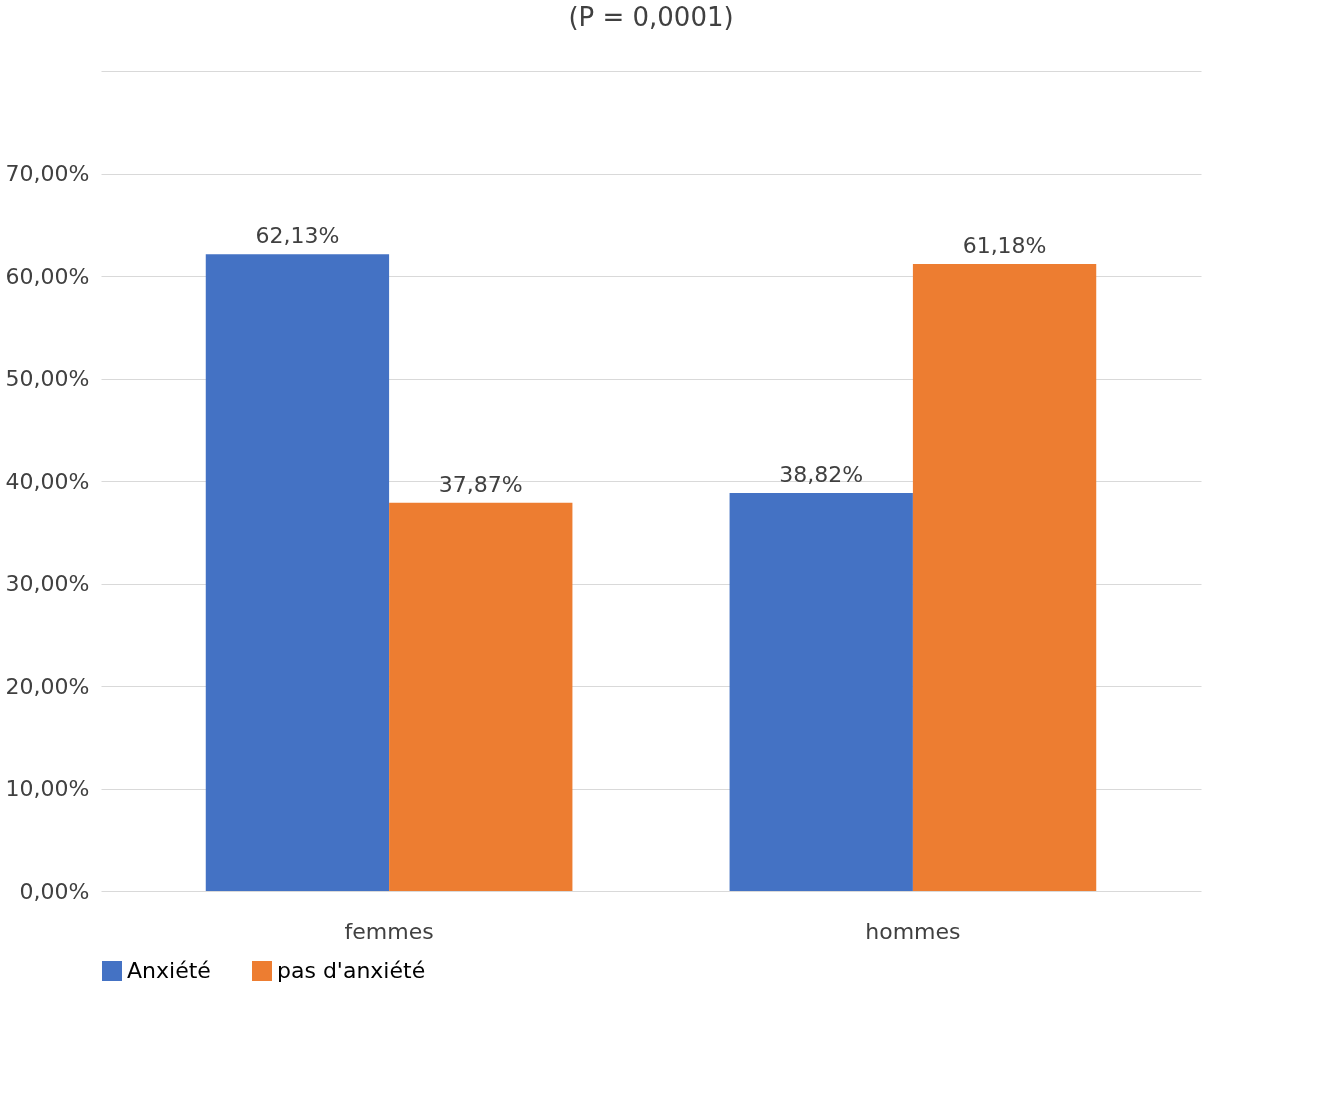 The width and height of the screenshot is (1327, 1115). What do you see at coordinates (54, 891) in the screenshot?
I see `y-tick-label: 0,00%` at bounding box center [54, 891].